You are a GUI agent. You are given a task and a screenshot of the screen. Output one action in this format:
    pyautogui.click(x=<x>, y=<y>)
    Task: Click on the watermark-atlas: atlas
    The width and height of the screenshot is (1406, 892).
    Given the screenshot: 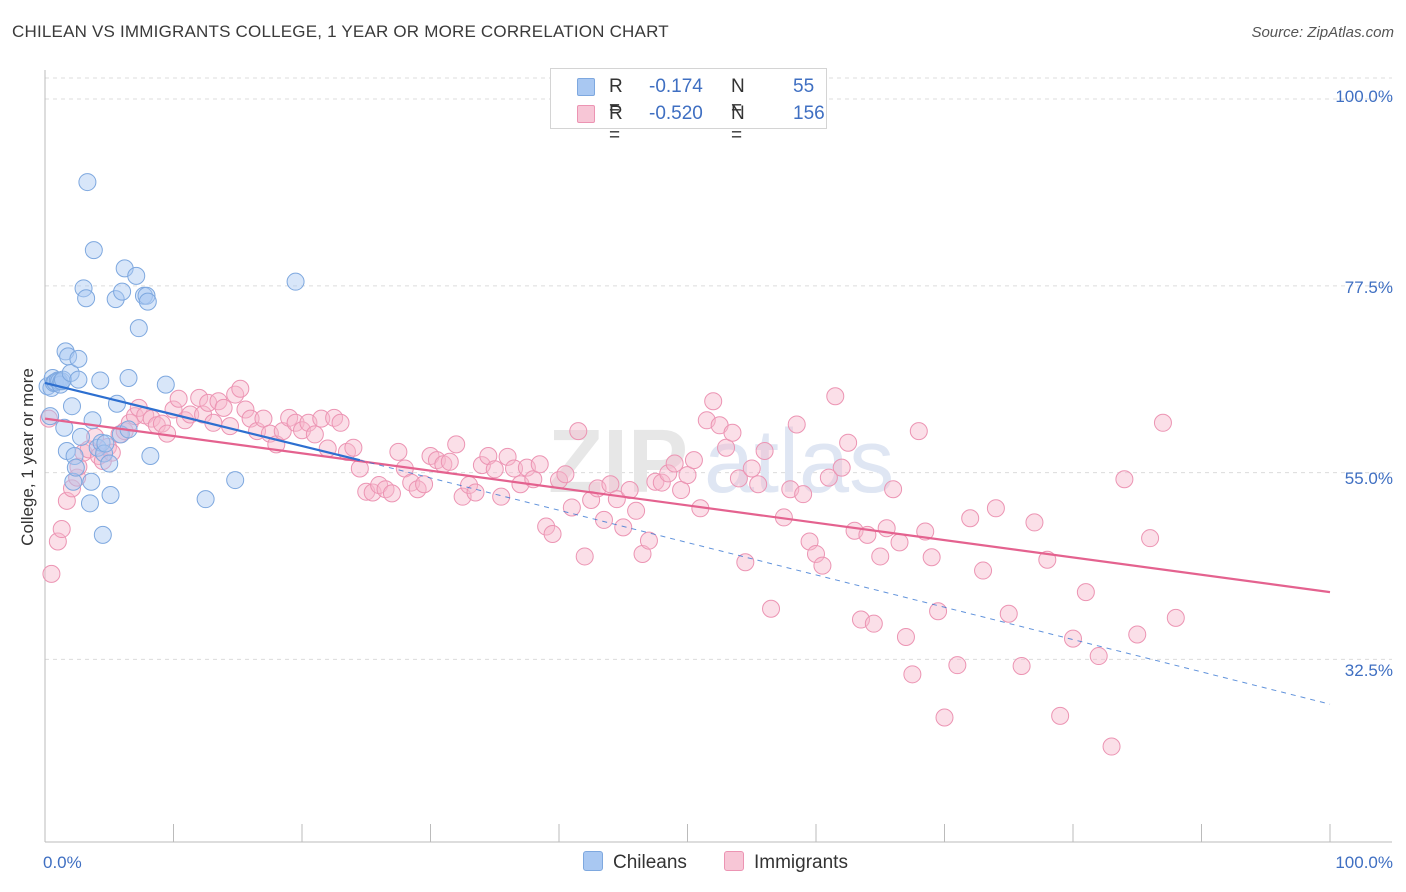 What is the action you would take?
    pyautogui.click(x=799, y=462)
    